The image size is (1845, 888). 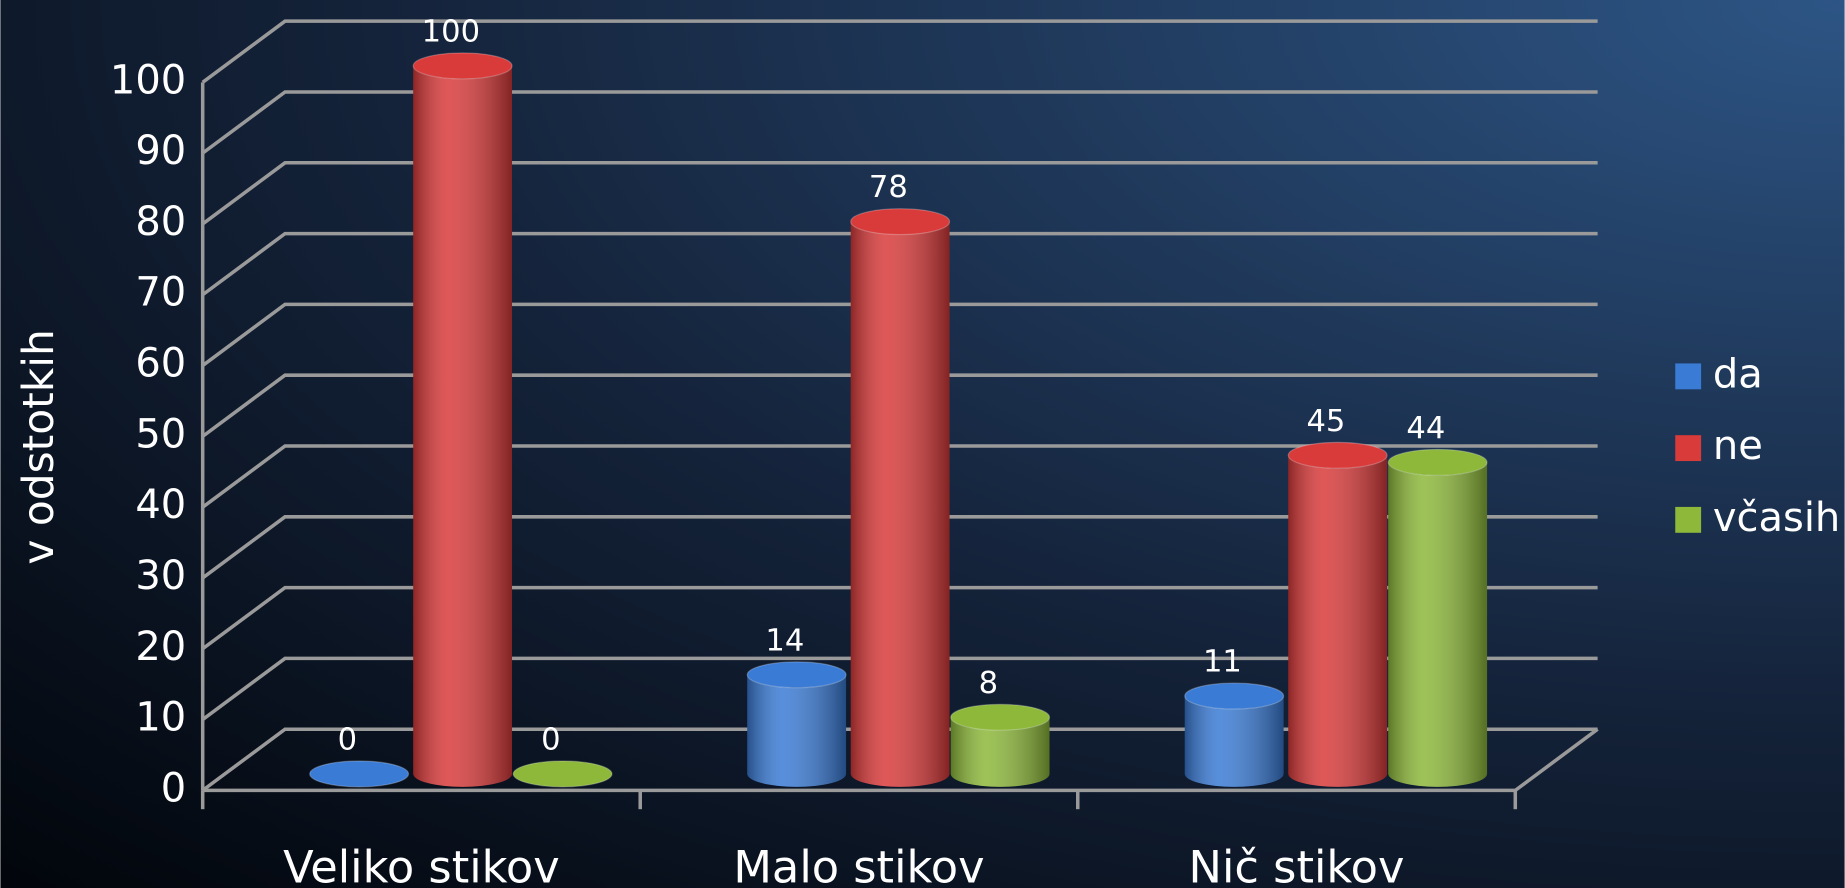 What do you see at coordinates (784, 640) in the screenshot?
I see `value-label: 14` at bounding box center [784, 640].